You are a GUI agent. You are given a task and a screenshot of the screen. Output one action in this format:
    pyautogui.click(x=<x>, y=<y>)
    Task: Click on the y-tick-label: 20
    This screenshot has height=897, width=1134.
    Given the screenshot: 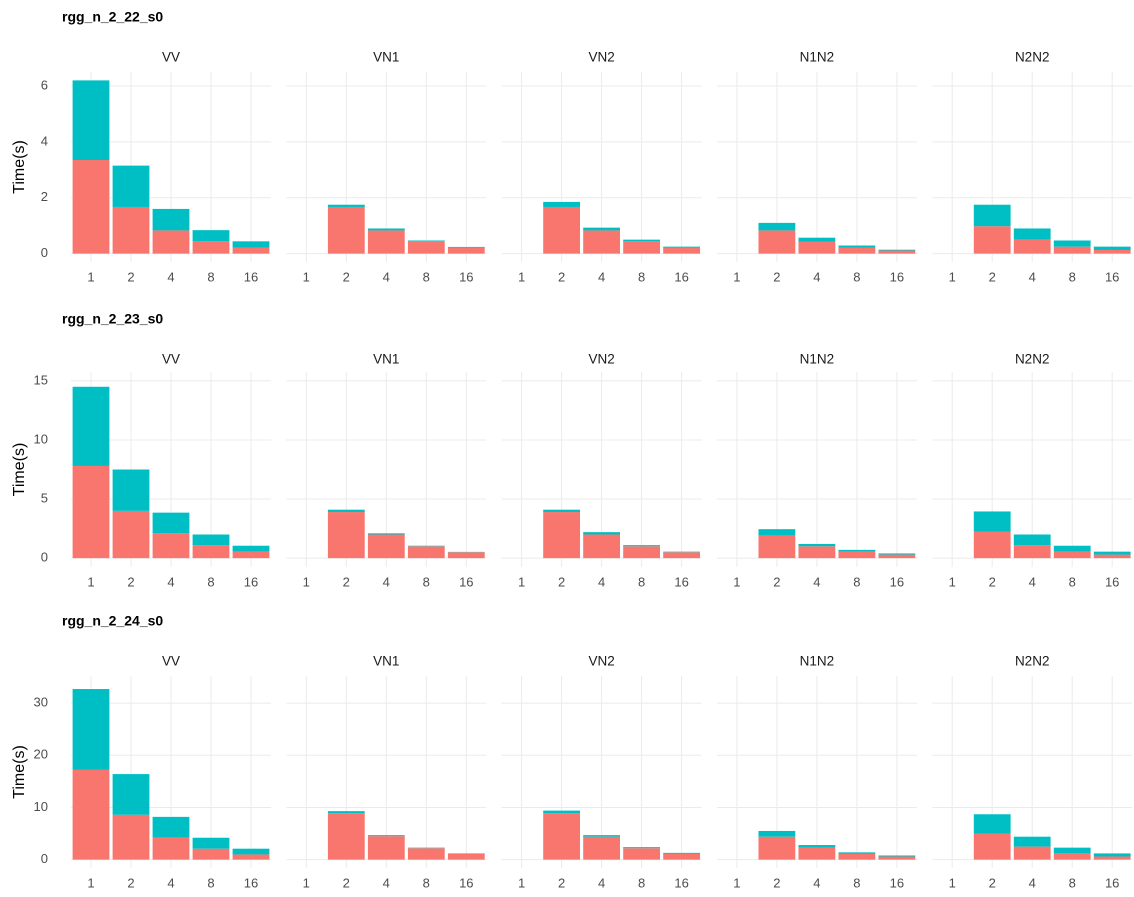 What is the action you would take?
    pyautogui.click(x=41, y=754)
    